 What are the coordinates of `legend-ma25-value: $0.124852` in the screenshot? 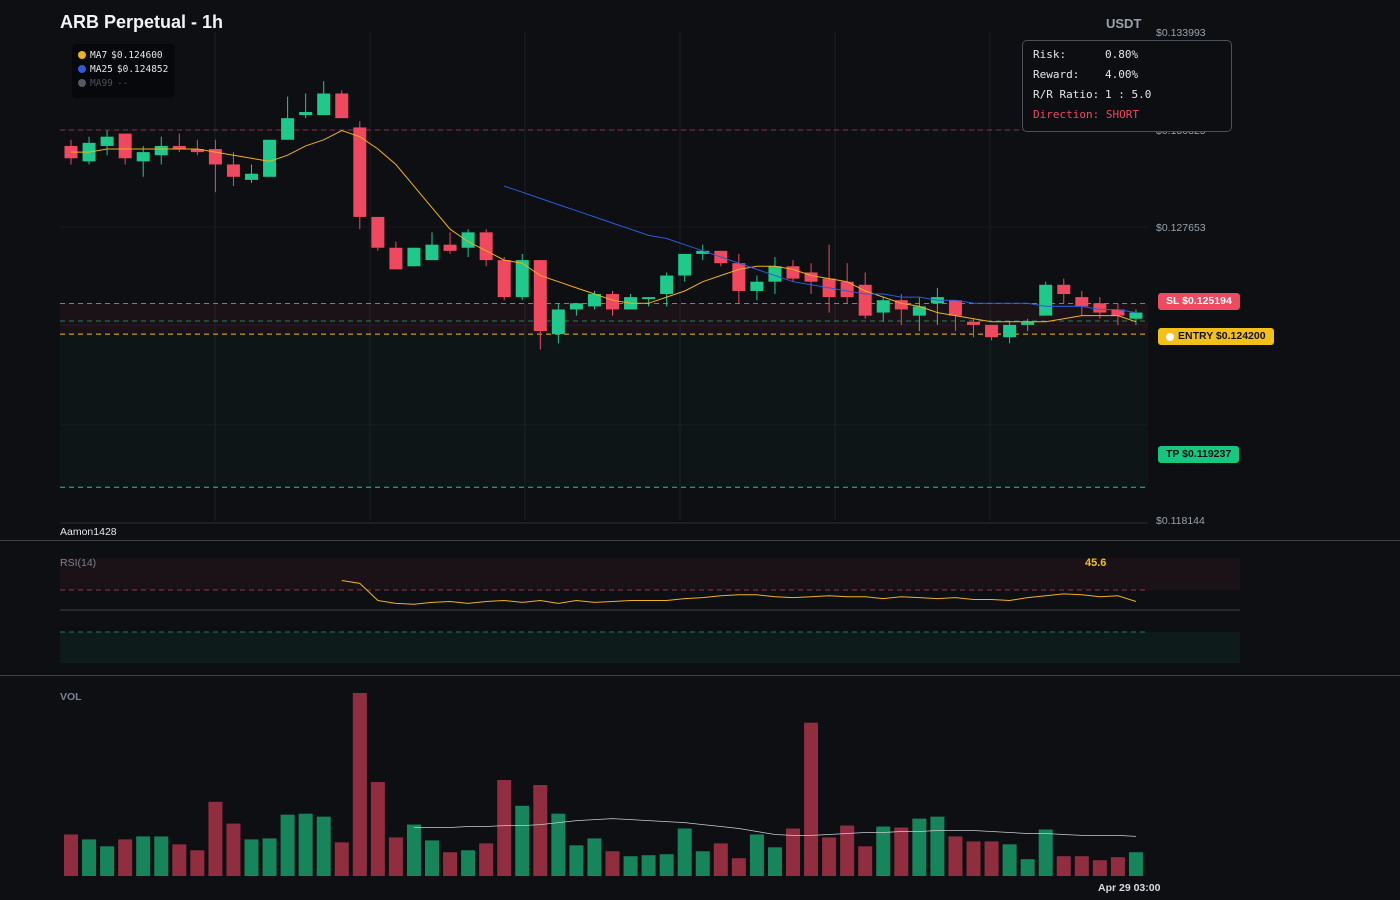 It's located at (142, 69).